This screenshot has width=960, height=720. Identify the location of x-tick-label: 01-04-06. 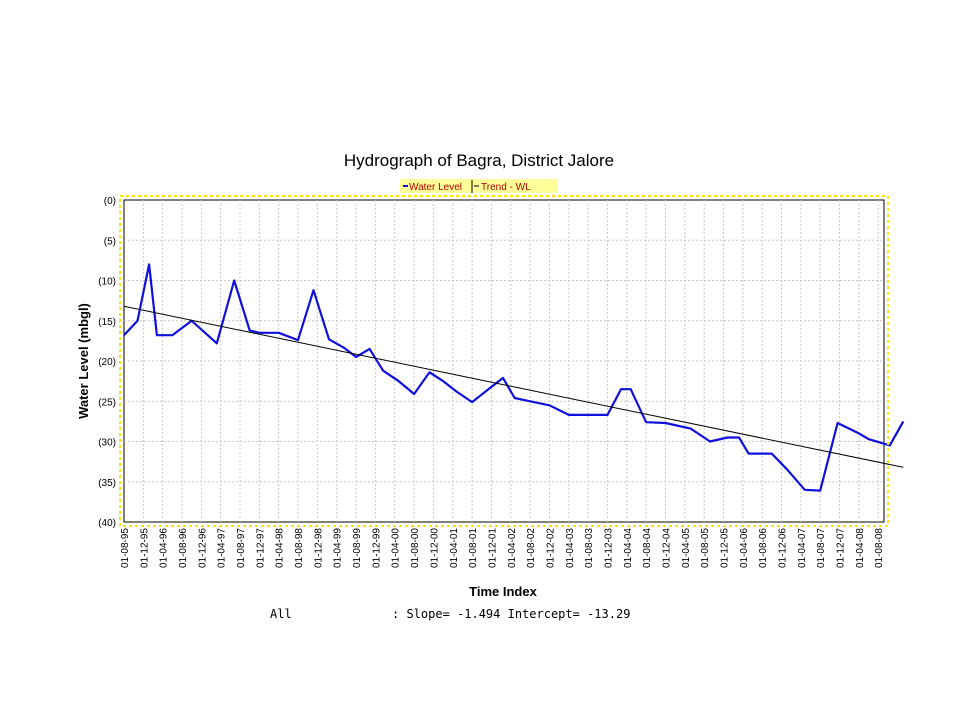
(744, 548).